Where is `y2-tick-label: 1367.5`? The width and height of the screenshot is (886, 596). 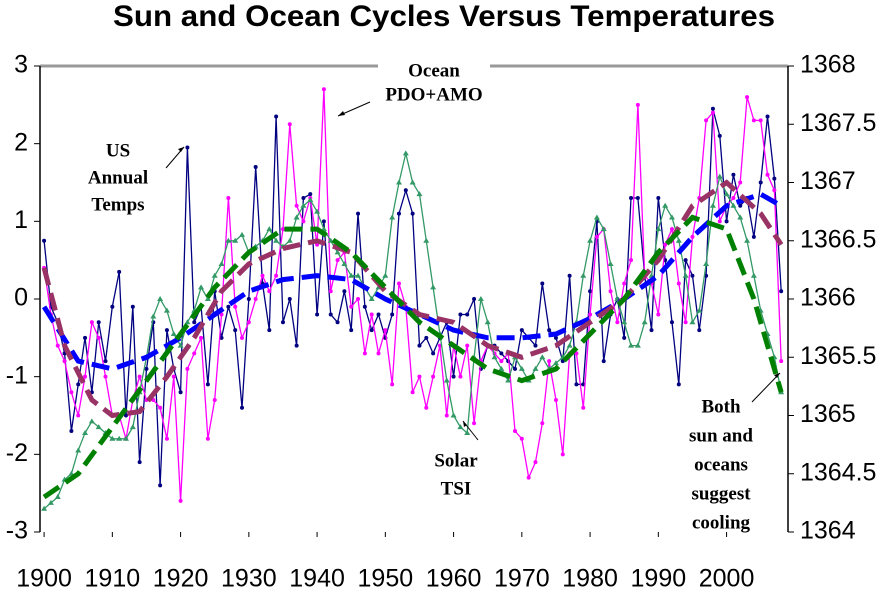
y2-tick-label: 1367.5 is located at coordinates (838, 123).